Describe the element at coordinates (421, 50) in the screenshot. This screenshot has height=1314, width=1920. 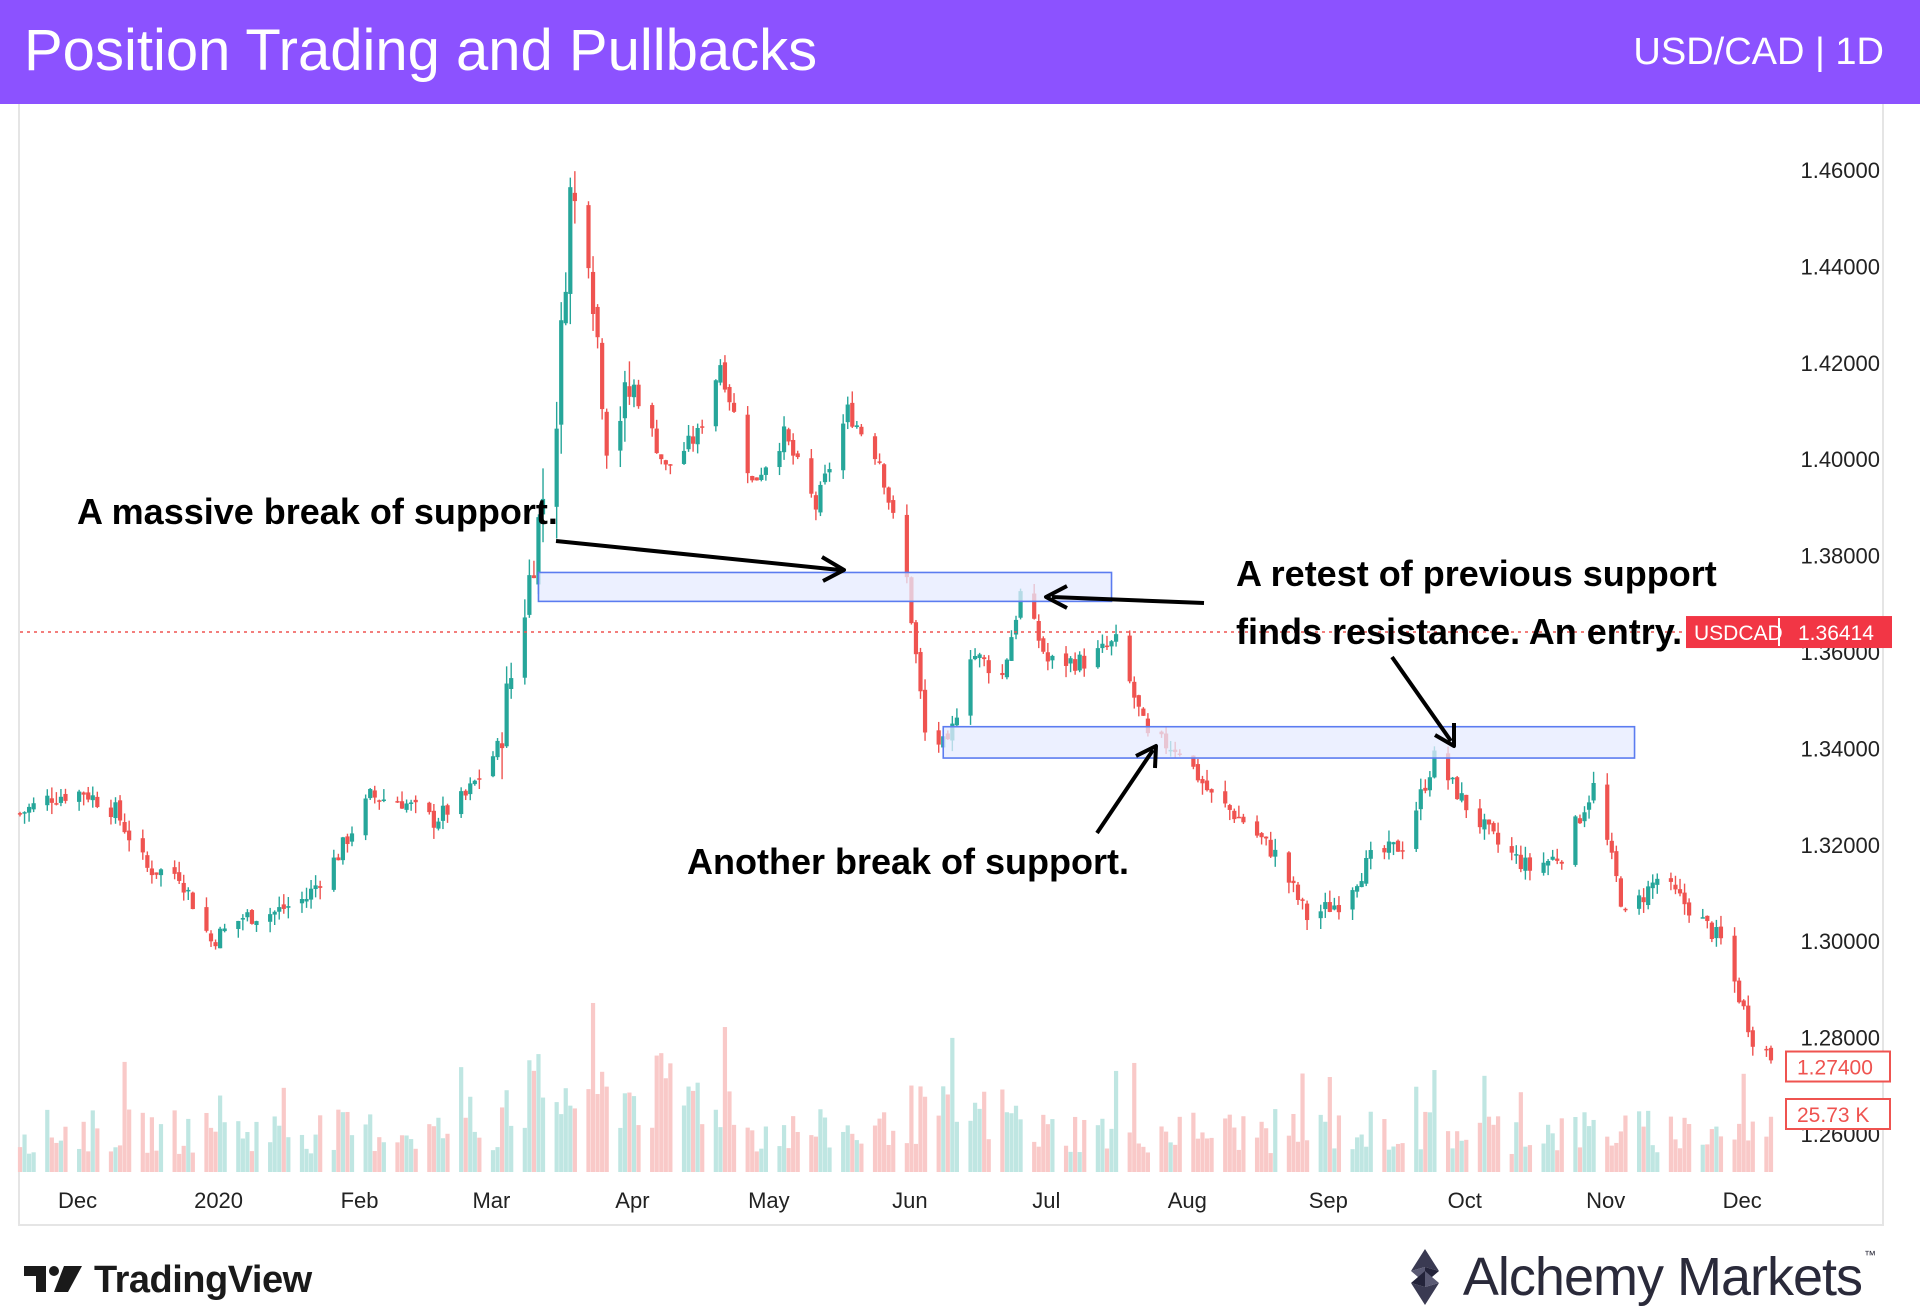
I see `page-title: Position Trading and Pullbacks` at that location.